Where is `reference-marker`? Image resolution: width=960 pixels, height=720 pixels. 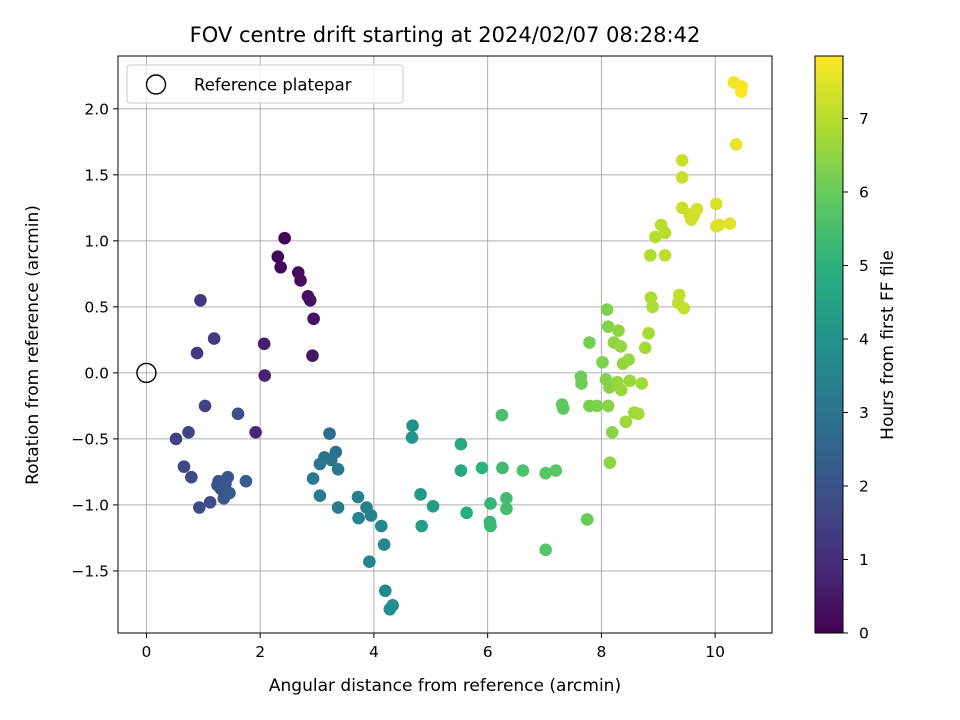
reference-marker is located at coordinates (146, 373).